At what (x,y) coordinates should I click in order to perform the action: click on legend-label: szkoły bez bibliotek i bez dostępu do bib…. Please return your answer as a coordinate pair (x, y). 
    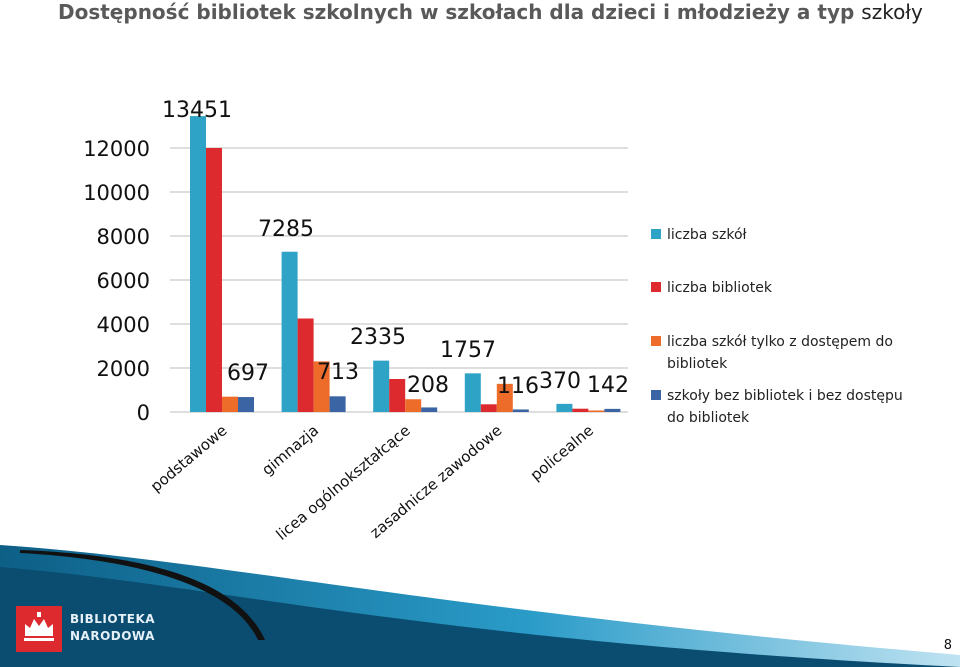
    Looking at the image, I should click on (785, 407).